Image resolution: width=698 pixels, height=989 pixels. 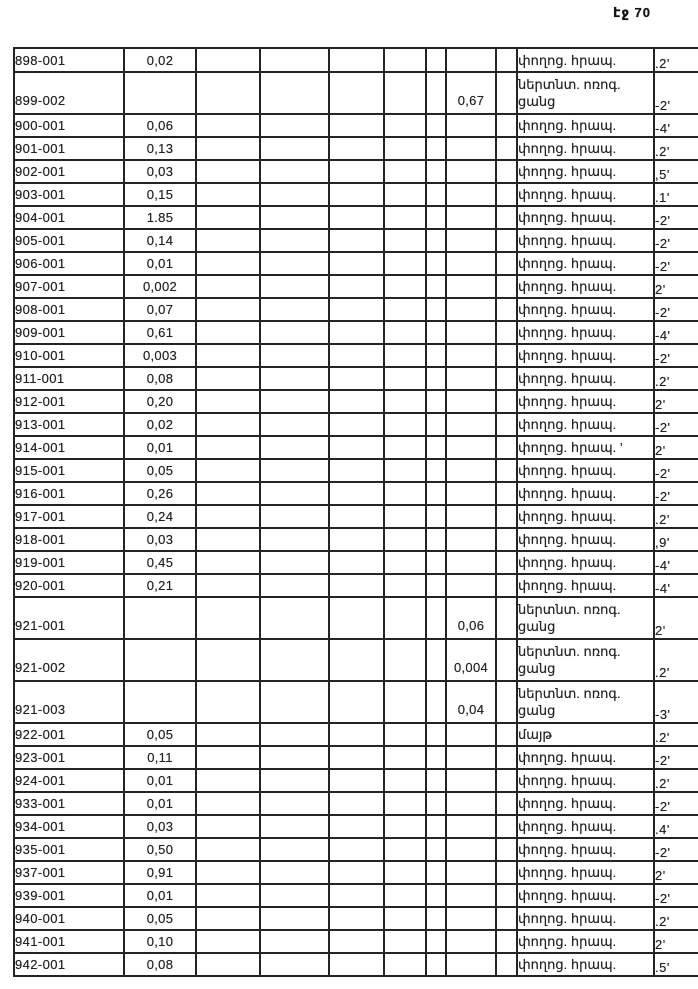 I want to click on table-row: 903-001 0,15 փողոց. հրապ. .1', so click(x=355, y=194).